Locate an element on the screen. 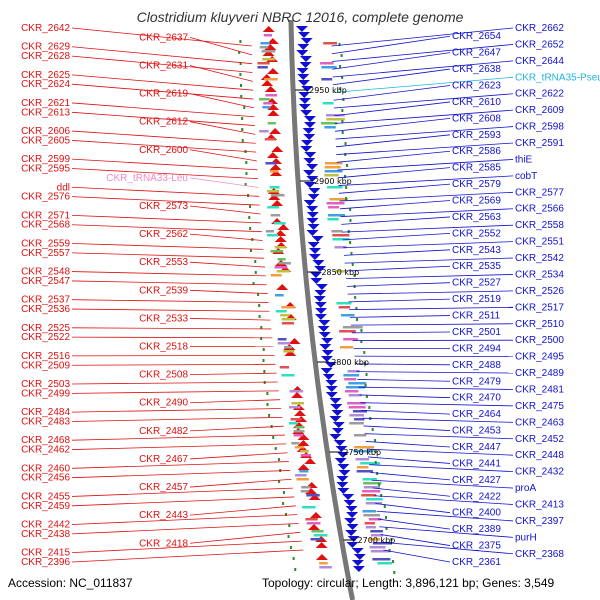  gene-label: CKR_2606 is located at coordinates (45, 131).